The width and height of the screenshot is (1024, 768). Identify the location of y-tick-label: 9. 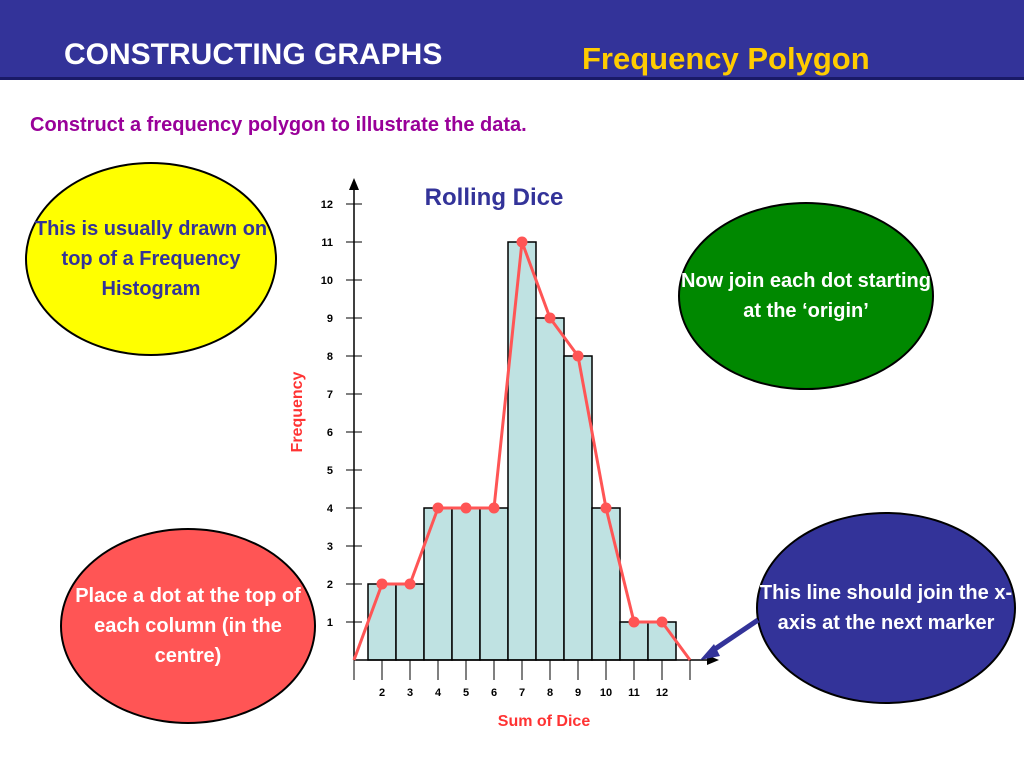
(330, 319).